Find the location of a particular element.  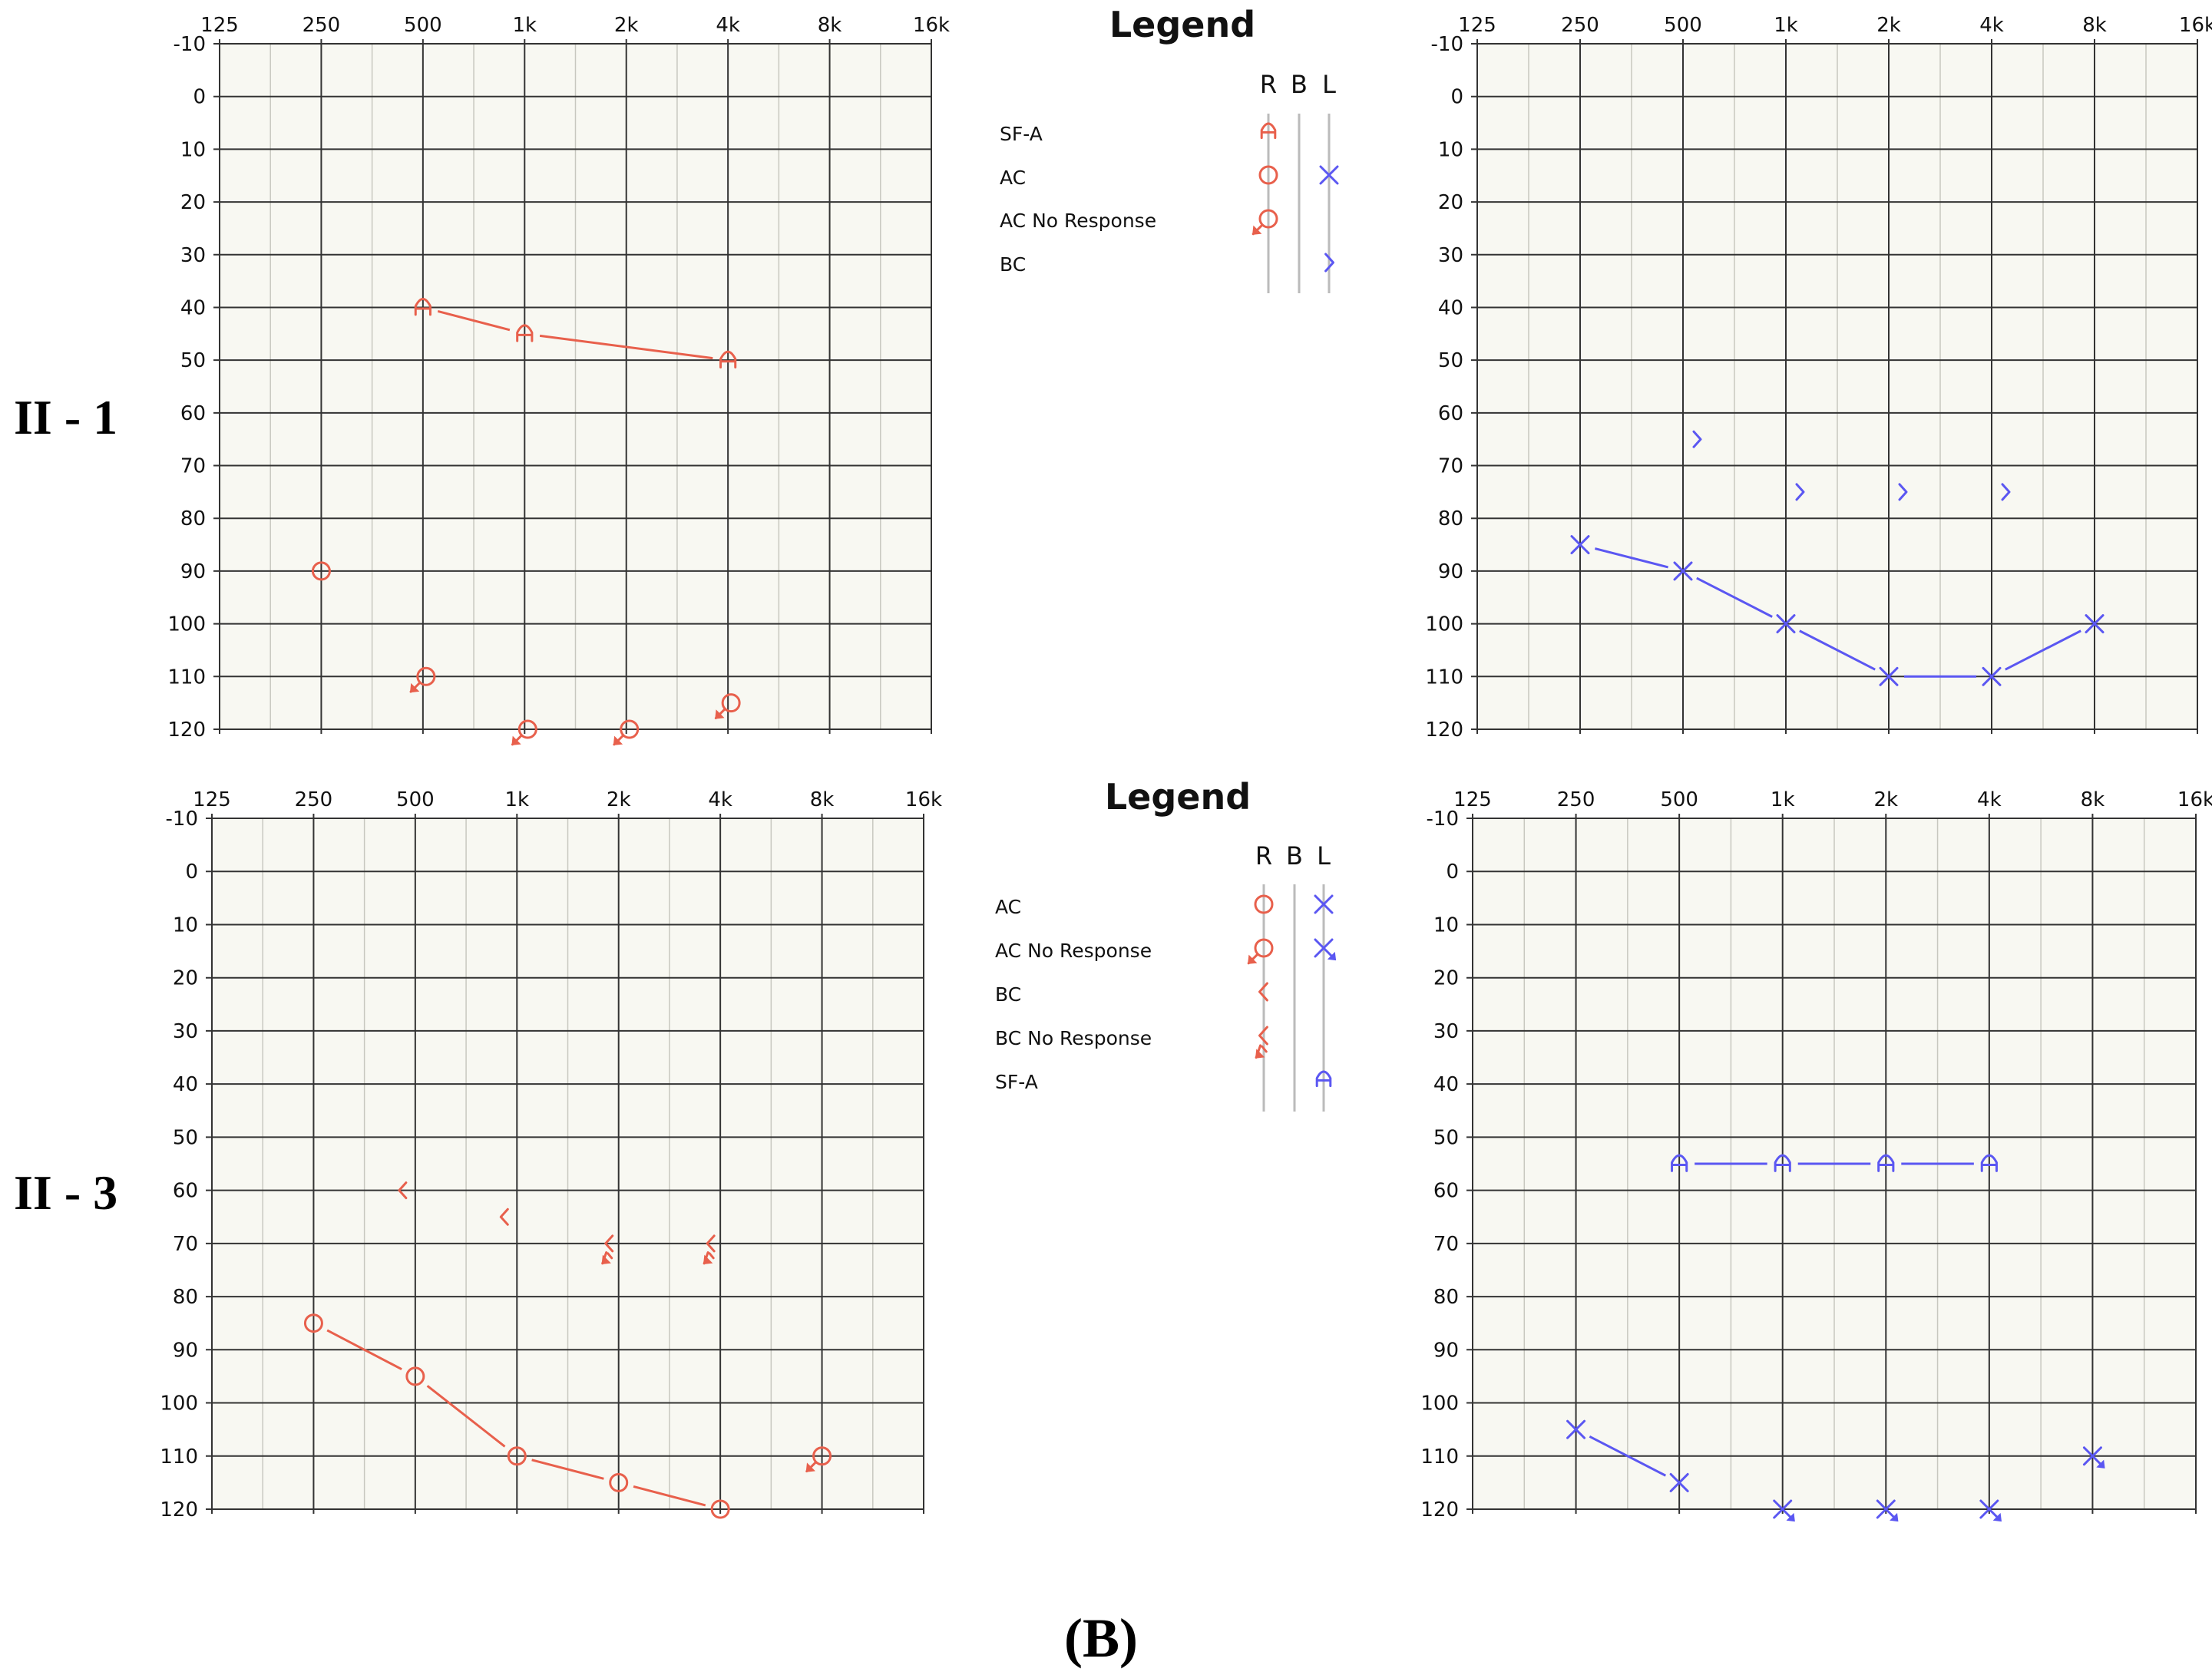

x-tick-label: 125 is located at coordinates (1477, 25).